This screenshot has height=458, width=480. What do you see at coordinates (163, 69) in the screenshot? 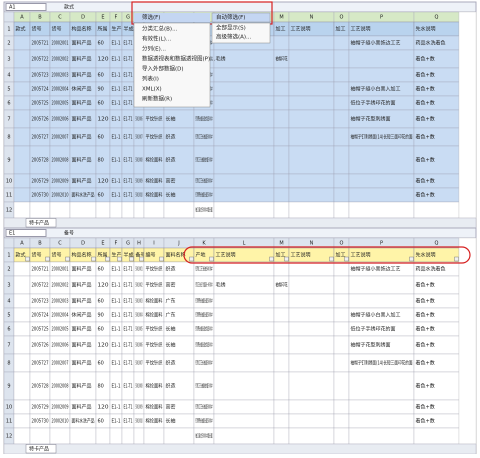
I see `menu-item: 导入外部数据(D)` at bounding box center [163, 69].